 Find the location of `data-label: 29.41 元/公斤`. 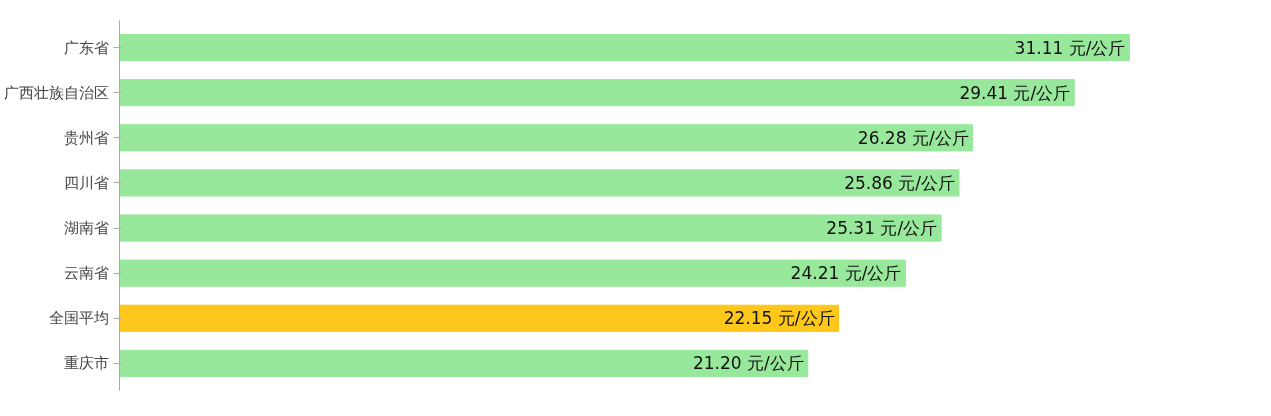

data-label: 29.41 元/公斤 is located at coordinates (1015, 92).